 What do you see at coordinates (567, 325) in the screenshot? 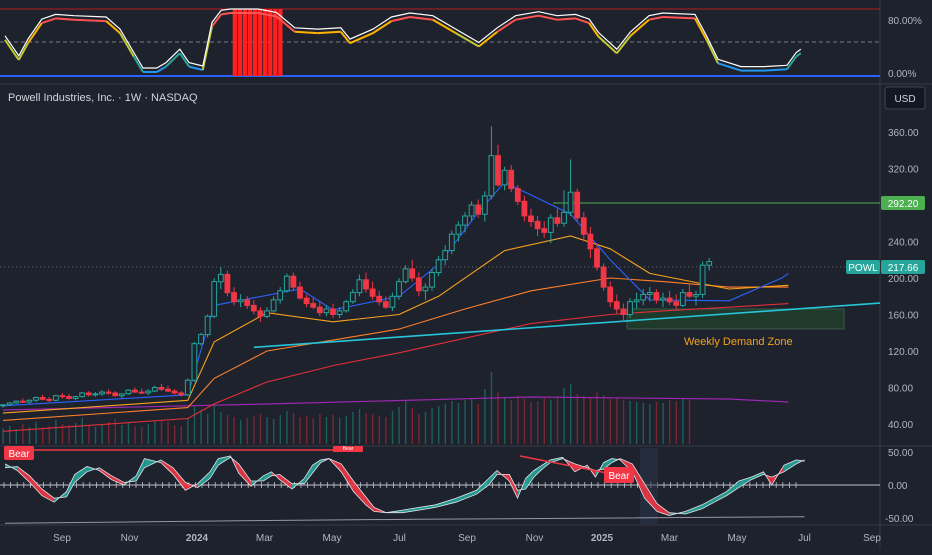
I see `support-trendline` at bounding box center [567, 325].